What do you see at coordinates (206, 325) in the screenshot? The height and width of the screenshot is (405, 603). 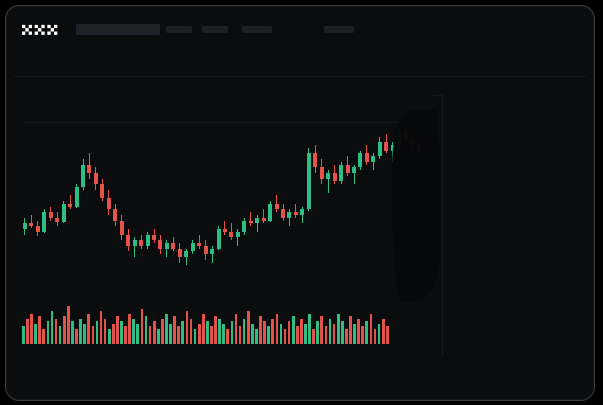 I see `volume-histogram` at bounding box center [206, 325].